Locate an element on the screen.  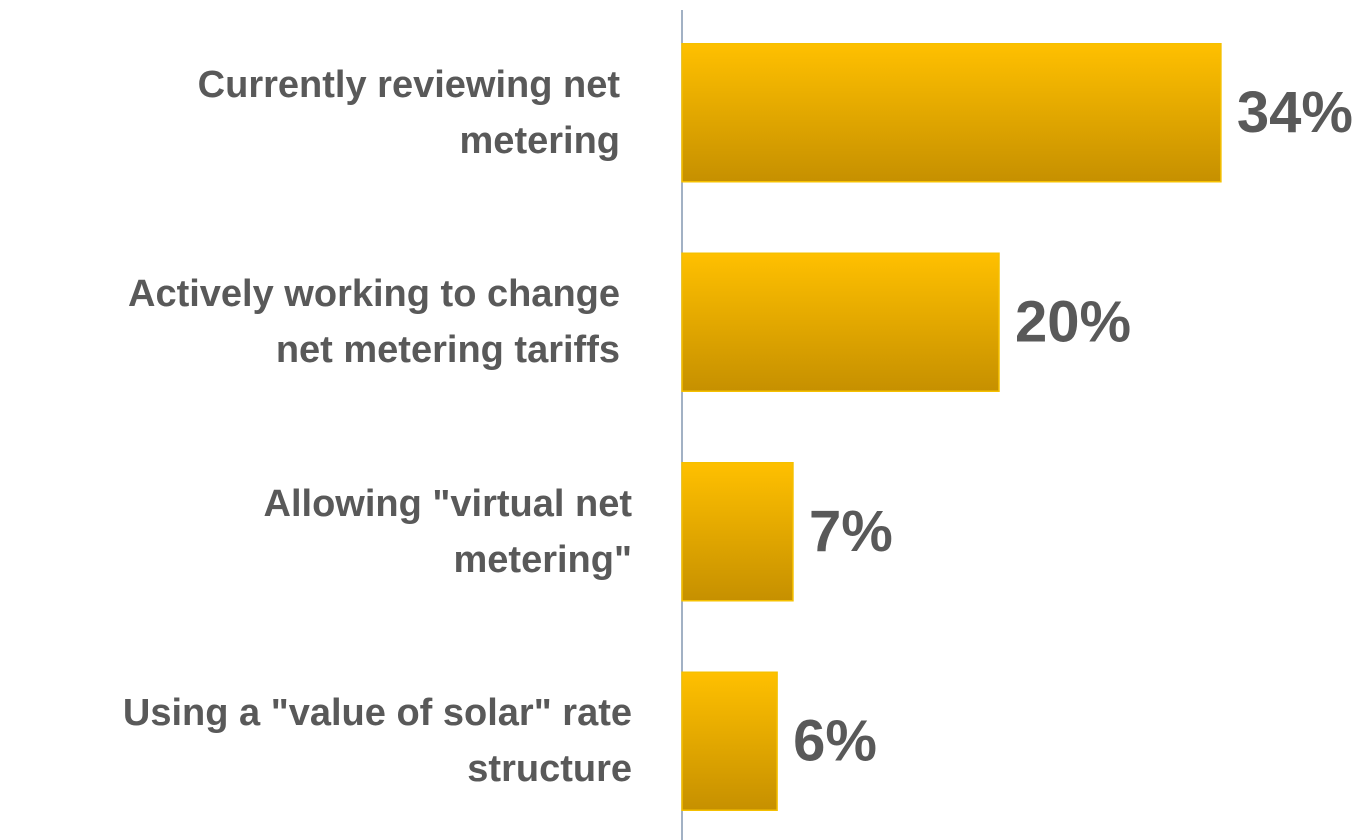
category-label: Currently reviewing net metering is located at coordinates (408, 112).